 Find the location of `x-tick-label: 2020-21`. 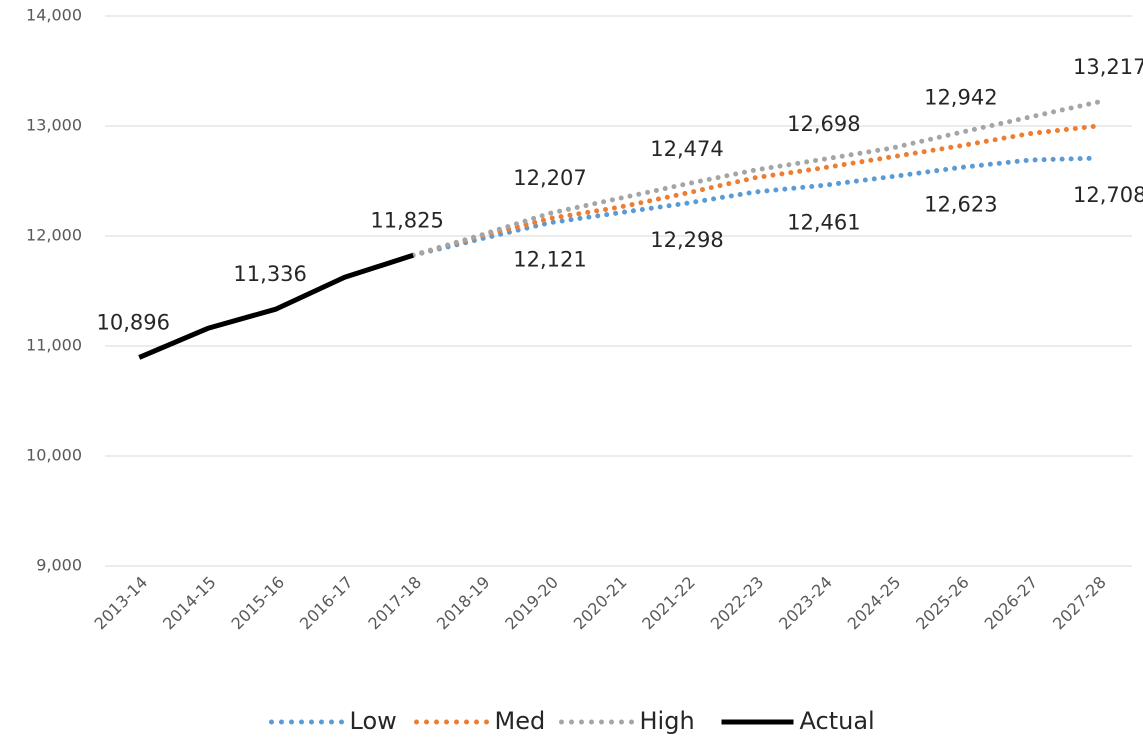

x-tick-label: 2020-21 is located at coordinates (600, 603).